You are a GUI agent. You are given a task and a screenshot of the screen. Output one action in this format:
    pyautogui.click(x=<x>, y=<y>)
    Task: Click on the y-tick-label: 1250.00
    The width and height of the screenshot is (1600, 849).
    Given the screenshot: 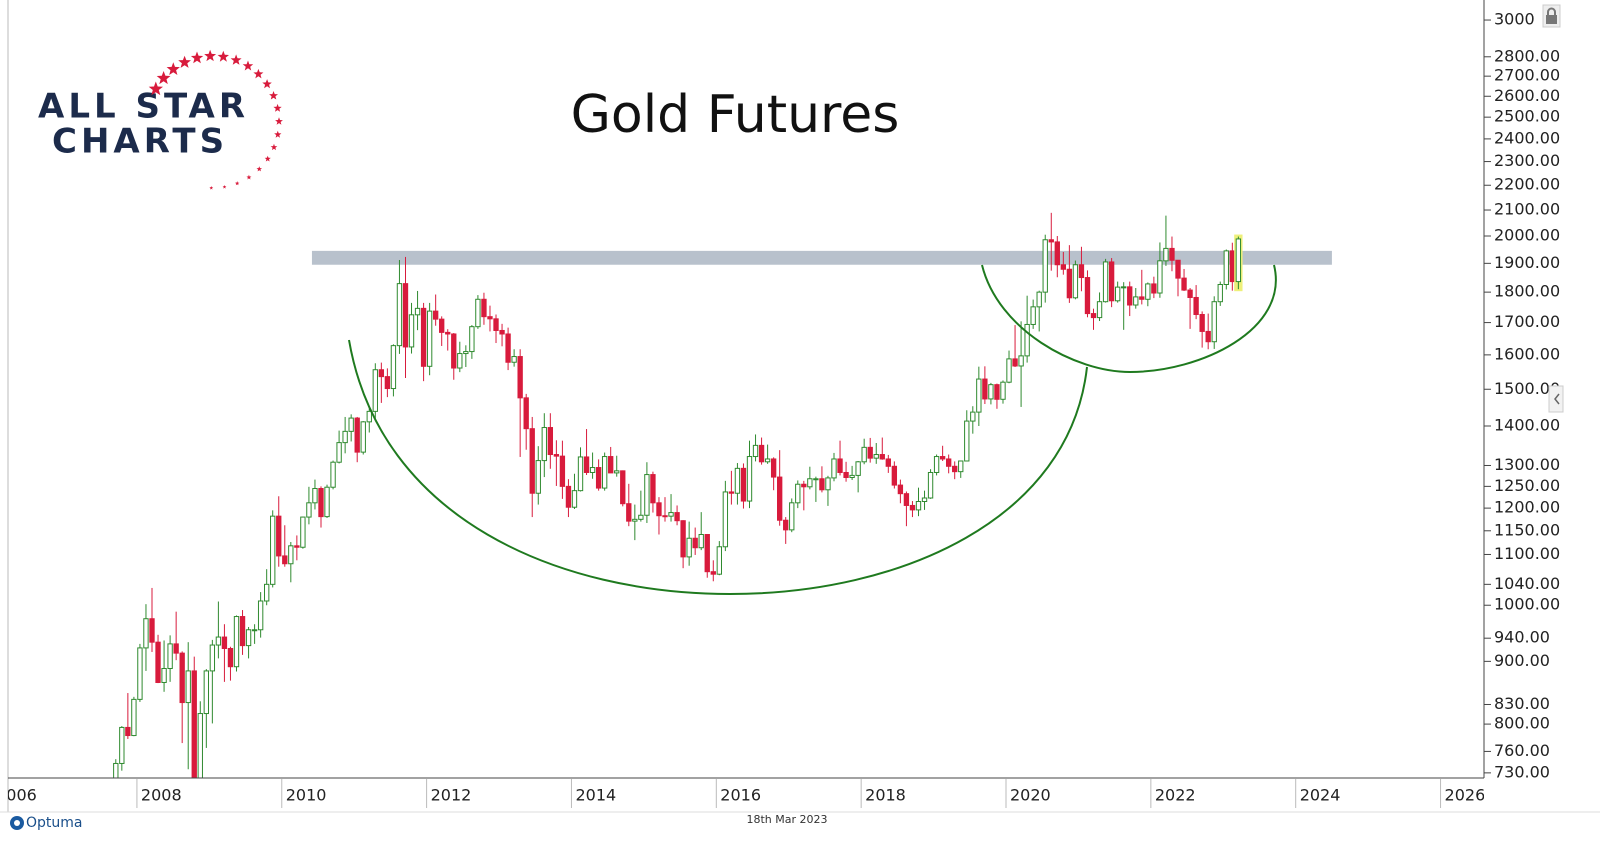 What is the action you would take?
    pyautogui.click(x=1527, y=485)
    